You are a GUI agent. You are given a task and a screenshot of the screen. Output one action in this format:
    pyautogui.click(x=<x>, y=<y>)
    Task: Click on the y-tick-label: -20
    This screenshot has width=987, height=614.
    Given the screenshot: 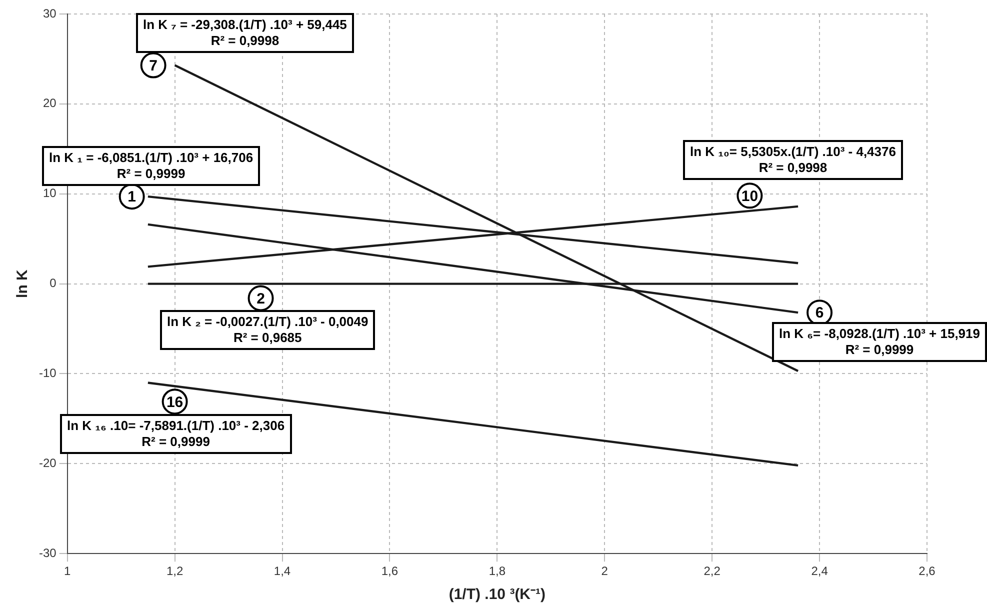 What is the action you would take?
    pyautogui.click(x=48, y=463)
    